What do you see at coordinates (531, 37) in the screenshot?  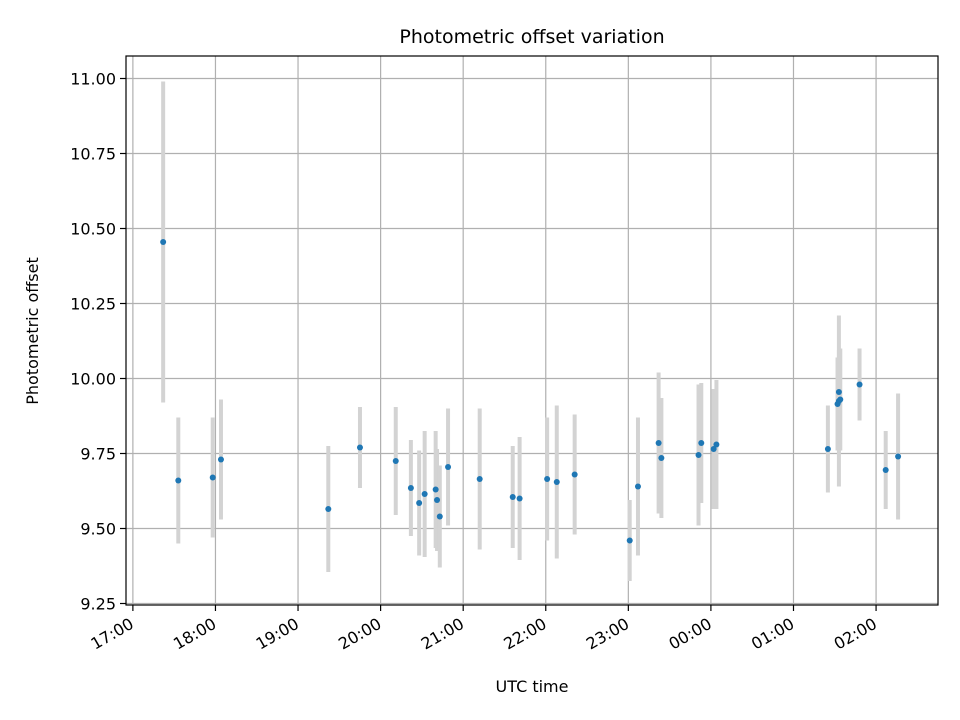 I see `chart-title: Photometric offset variation` at bounding box center [531, 37].